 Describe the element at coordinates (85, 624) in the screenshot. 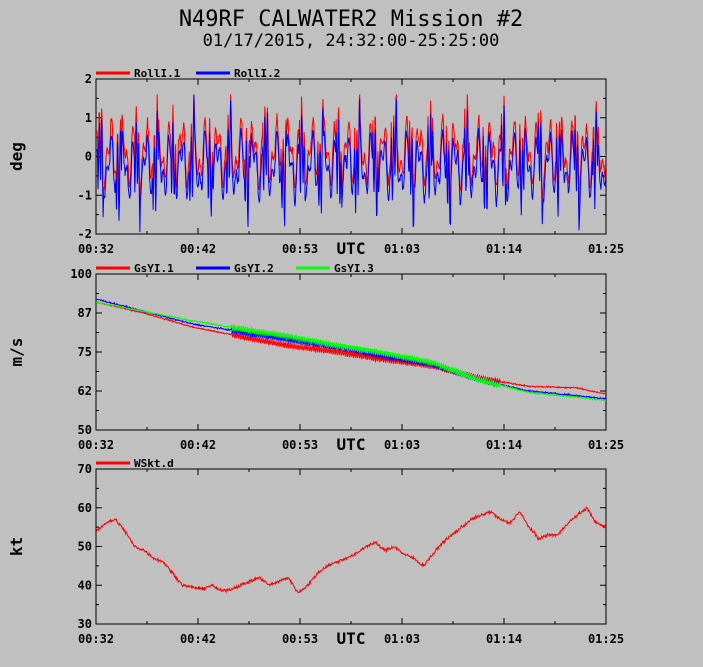

I see `y-tick-label: 30` at that location.